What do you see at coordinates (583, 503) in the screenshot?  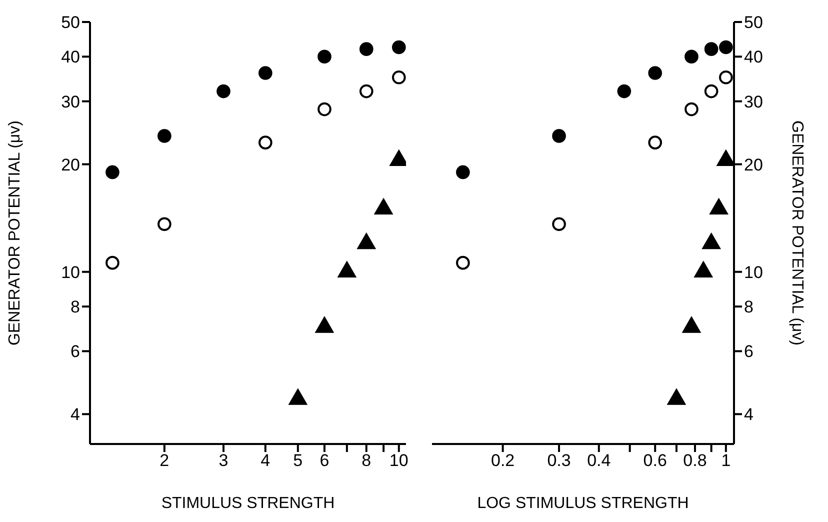 I see `x-axis-title: LOG STIMULUS STRENGTH` at bounding box center [583, 503].